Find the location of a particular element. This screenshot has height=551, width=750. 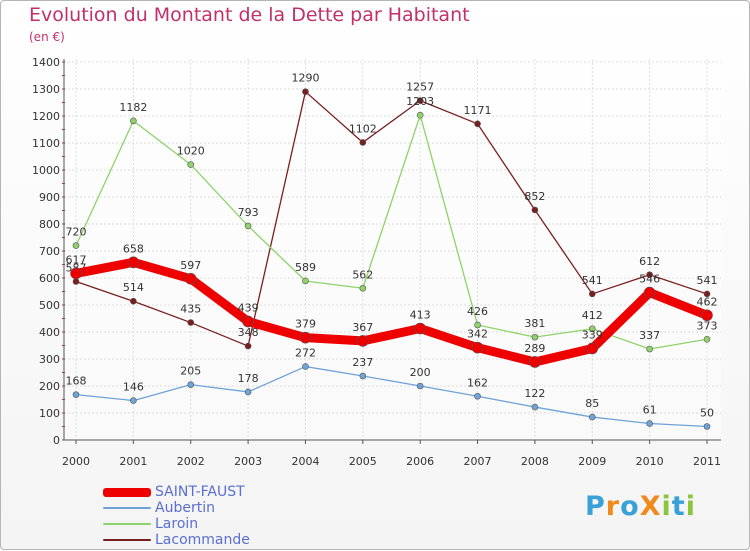

x-tick-label: 2000 is located at coordinates (76, 461).